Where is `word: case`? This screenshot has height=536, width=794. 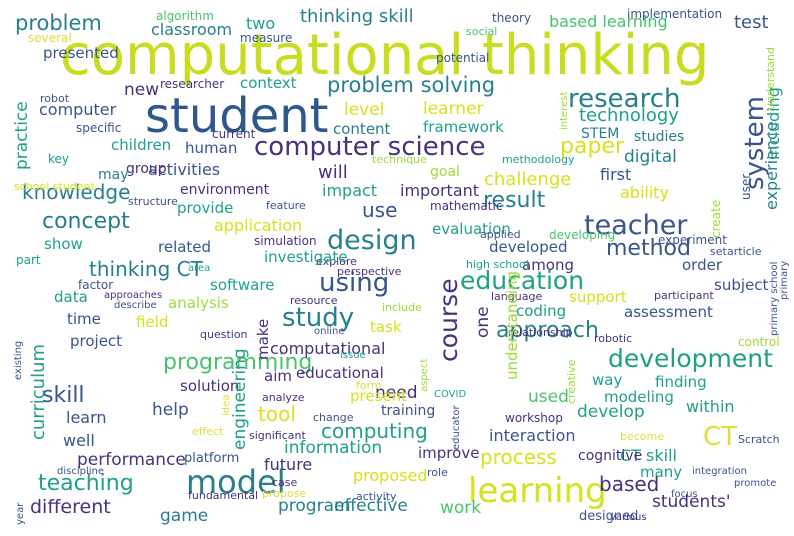
word: case is located at coordinates (285, 482).